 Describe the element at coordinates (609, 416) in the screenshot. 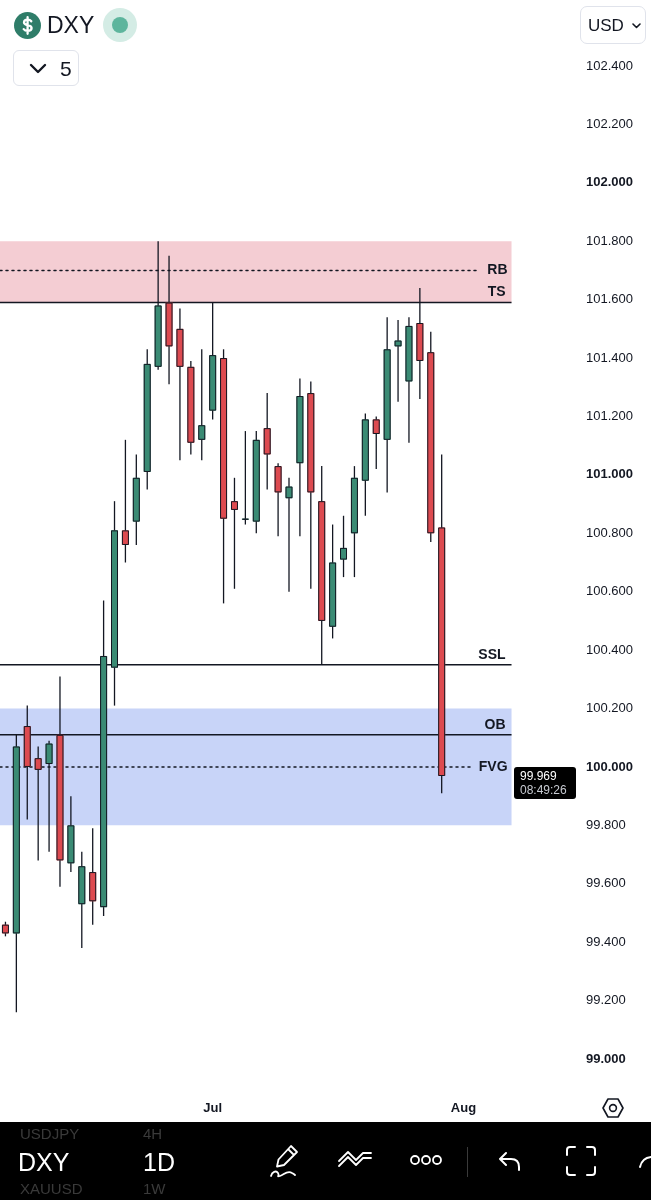

I see `y-tick-label: 101.200` at that location.